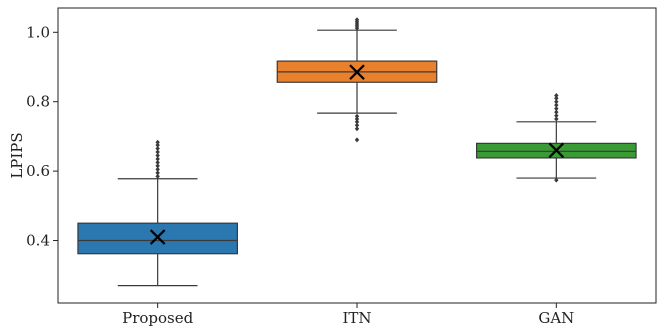 This screenshot has height=329, width=659. Describe the element at coordinates (356, 318) in the screenshot. I see `x-tick-label: ITN` at that location.